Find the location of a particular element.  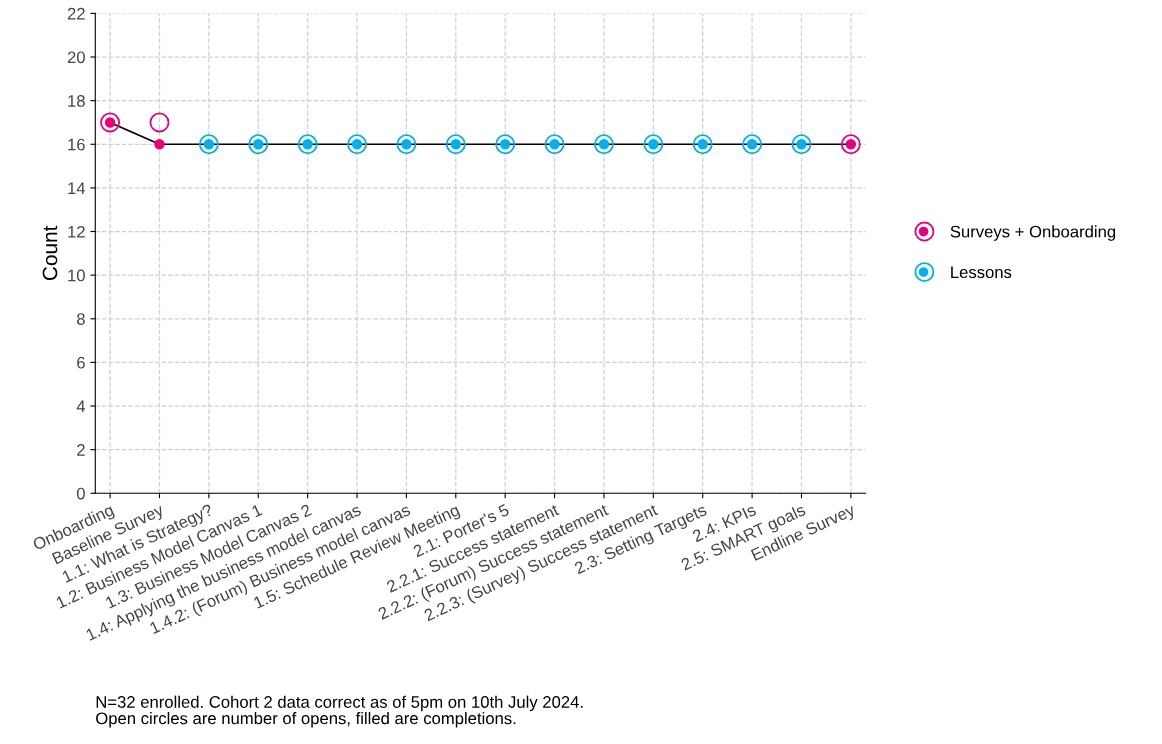

y-axis-title: Count is located at coordinates (50, 253).